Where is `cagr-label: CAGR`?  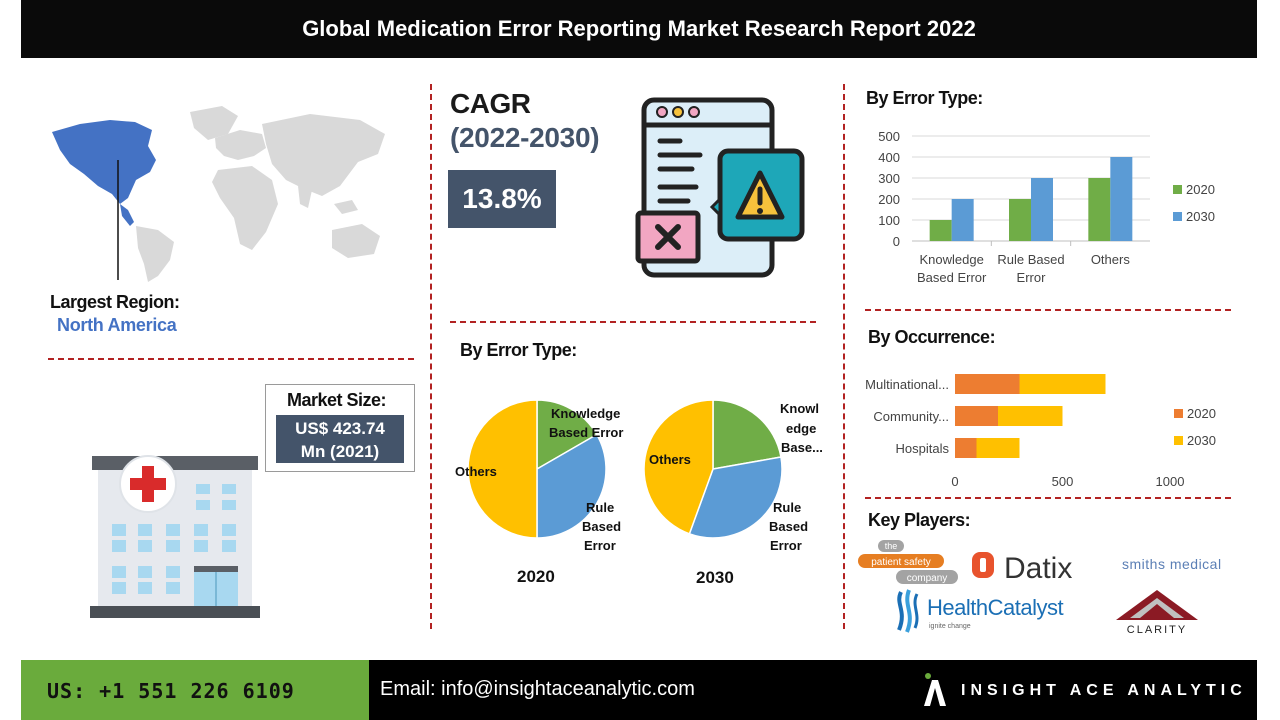
cagr-label: CAGR is located at coordinates (490, 103).